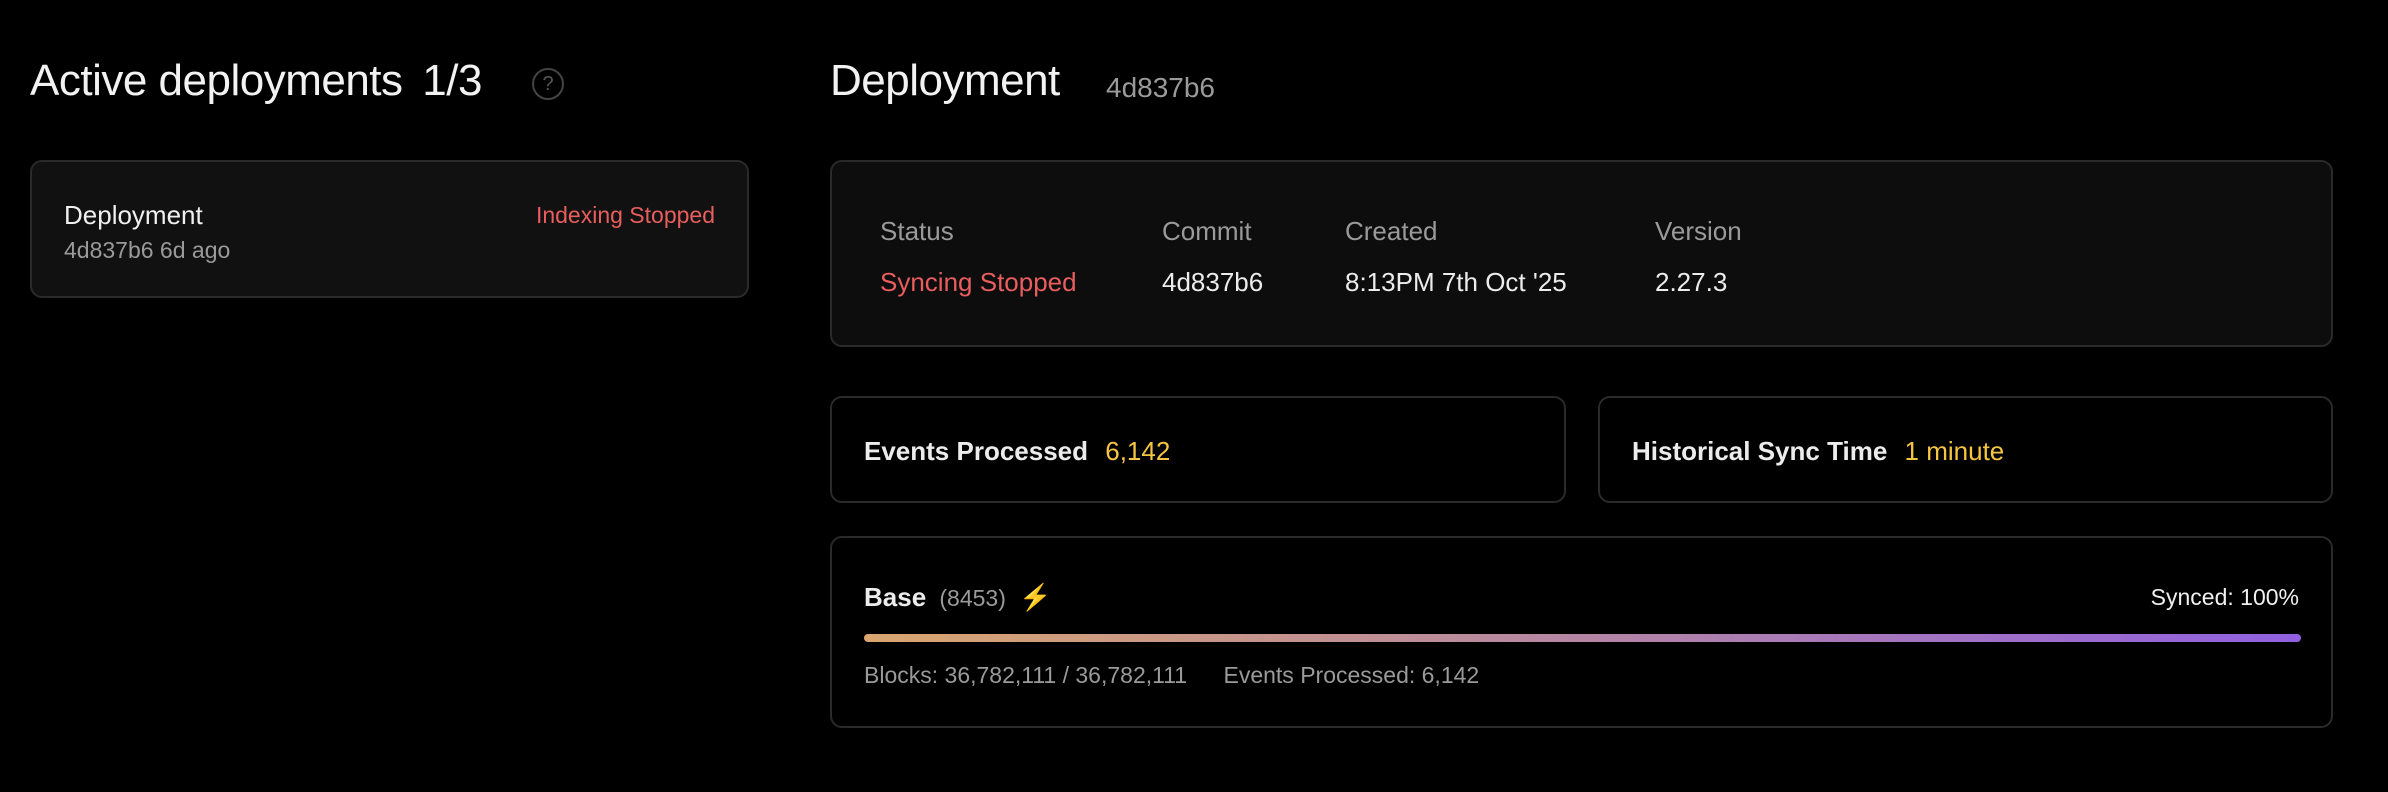 This screenshot has width=2388, height=792. Describe the element at coordinates (1207, 231) in the screenshot. I see `info-label: Commit` at that location.